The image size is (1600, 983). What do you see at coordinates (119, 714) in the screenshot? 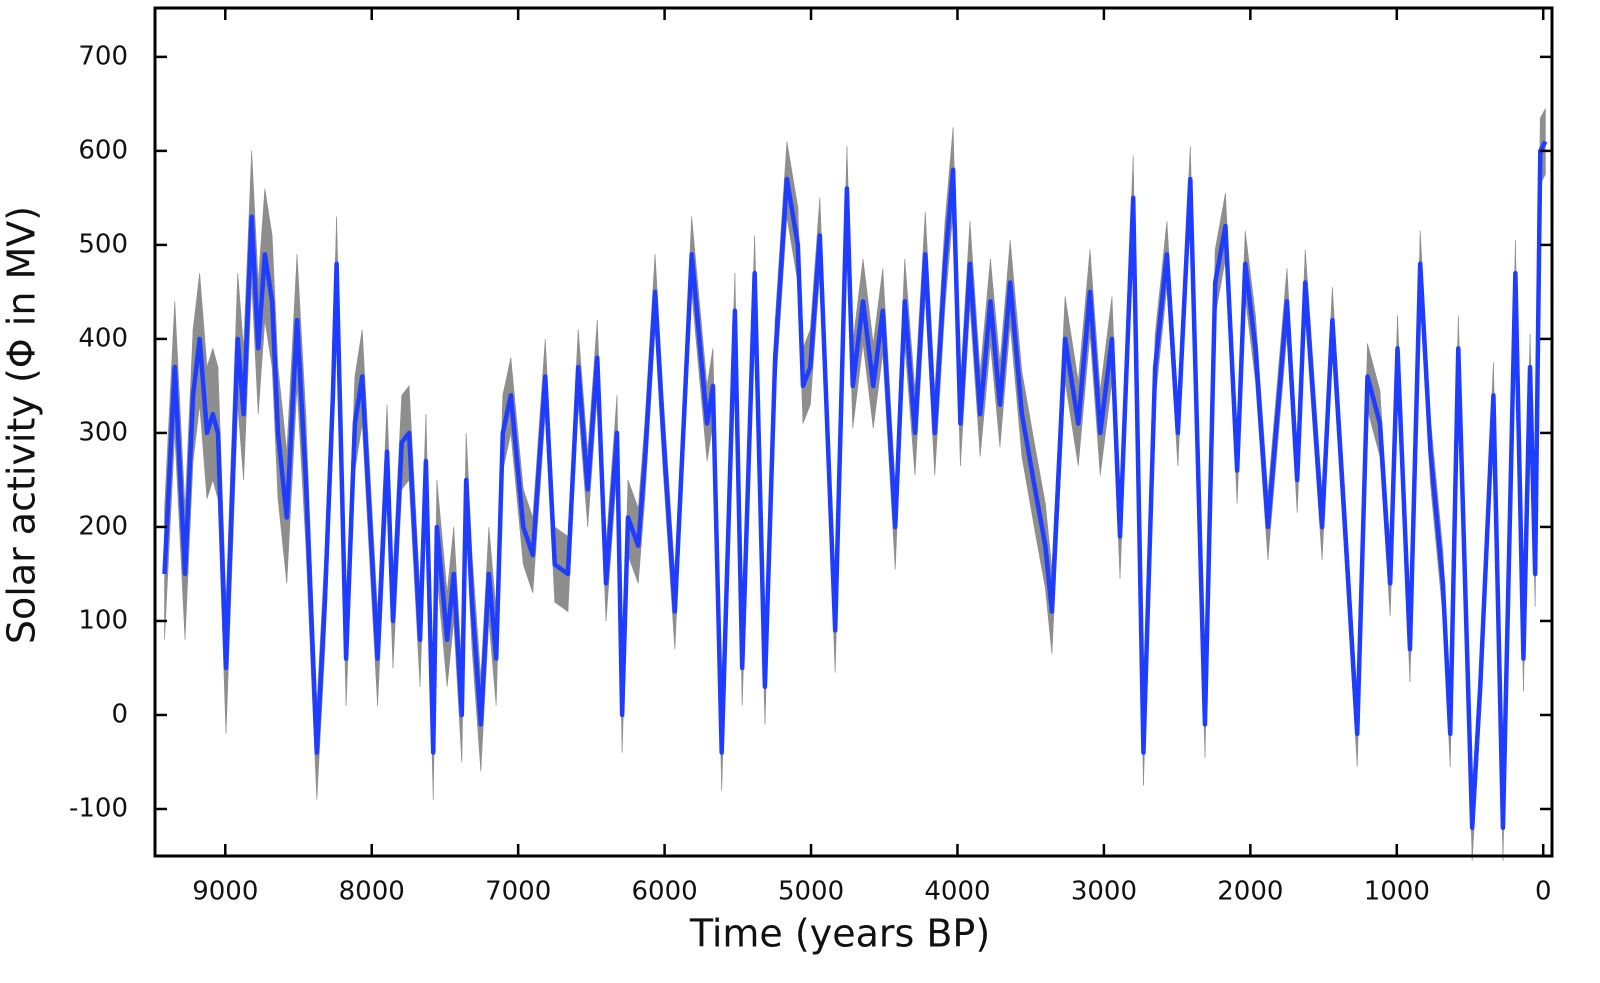
I see `y-tick-label: 0` at bounding box center [119, 714].